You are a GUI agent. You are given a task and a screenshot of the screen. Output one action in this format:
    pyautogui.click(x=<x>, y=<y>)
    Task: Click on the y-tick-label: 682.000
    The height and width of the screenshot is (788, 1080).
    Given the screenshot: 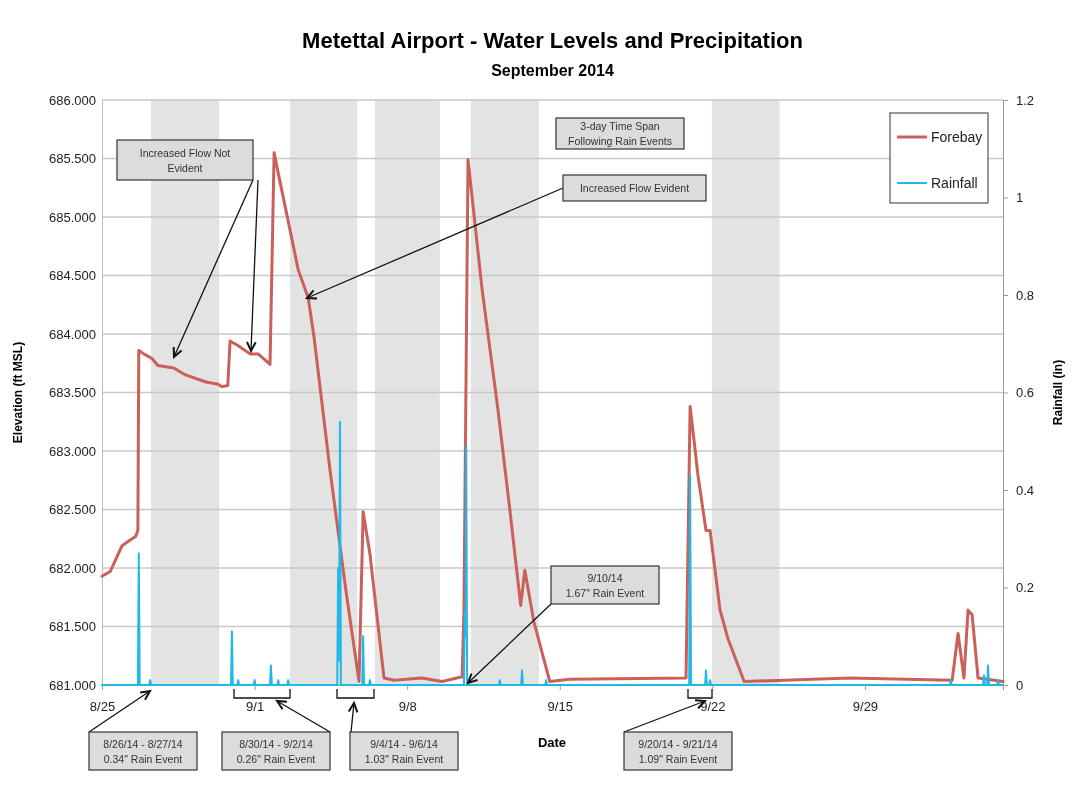 What is the action you would take?
    pyautogui.click(x=72, y=568)
    